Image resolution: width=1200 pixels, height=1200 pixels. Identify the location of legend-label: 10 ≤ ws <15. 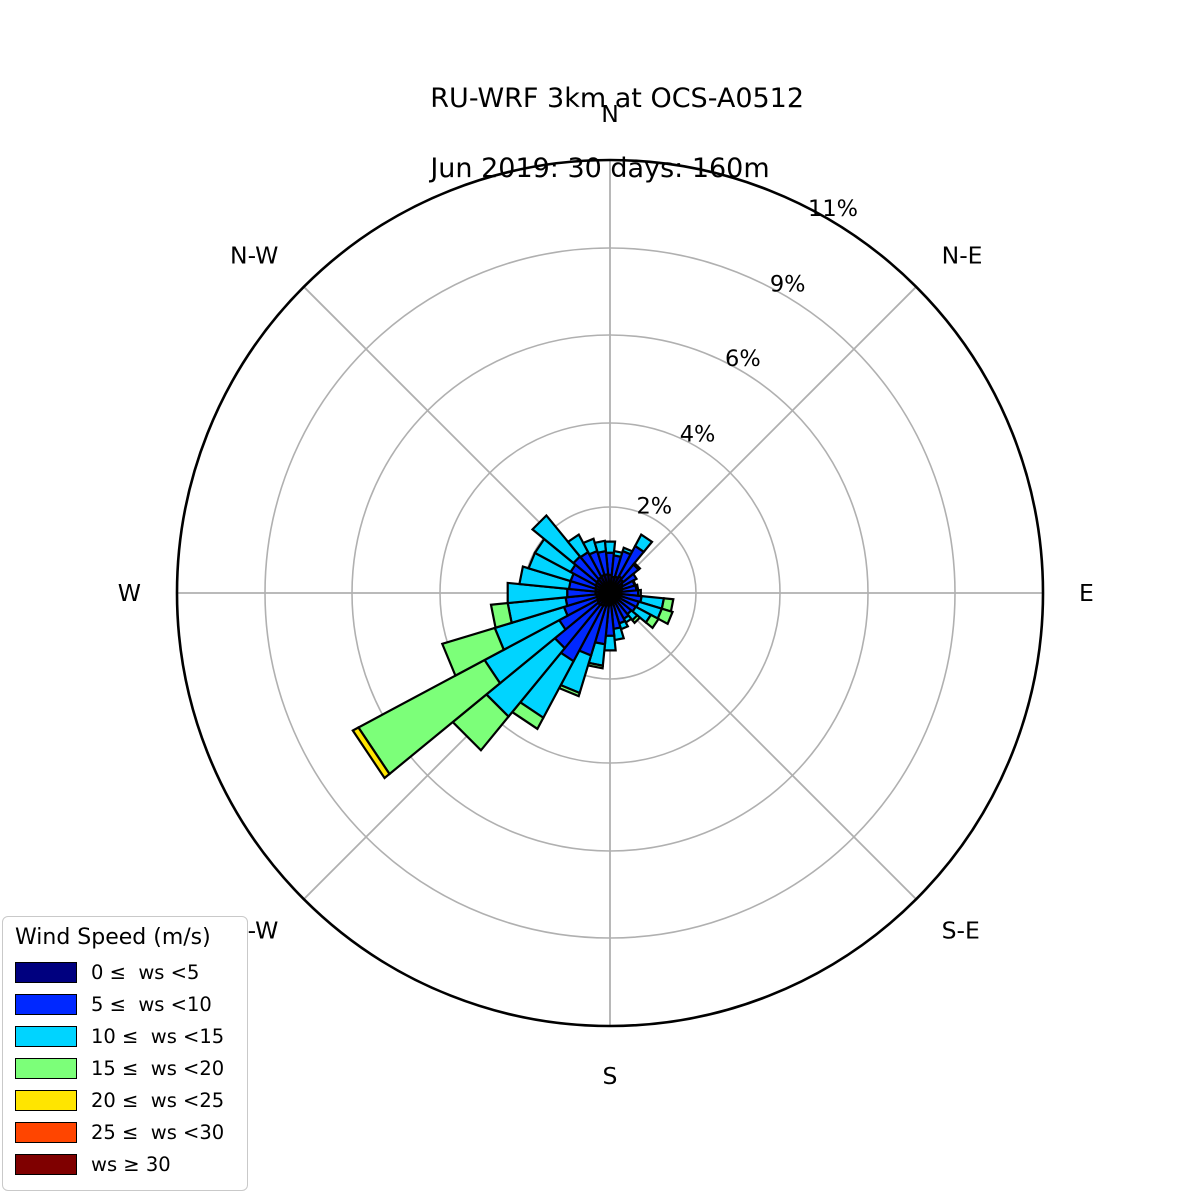
(158, 1036).